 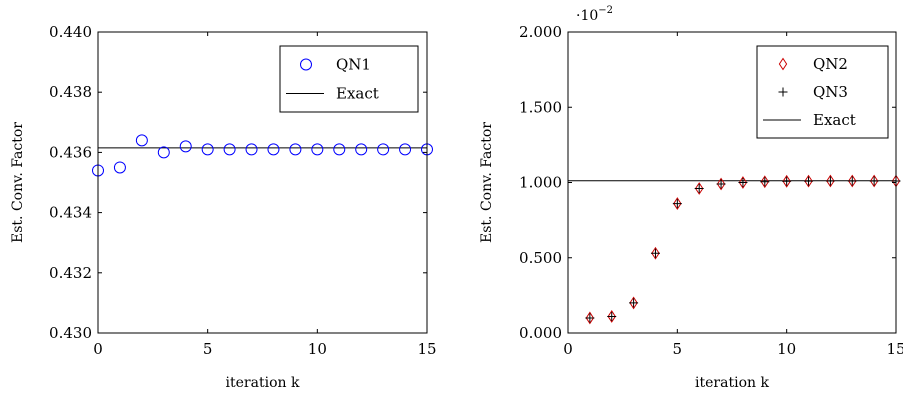 What do you see at coordinates (783, 92) in the screenshot?
I see `legend-marker-qn3` at bounding box center [783, 92].